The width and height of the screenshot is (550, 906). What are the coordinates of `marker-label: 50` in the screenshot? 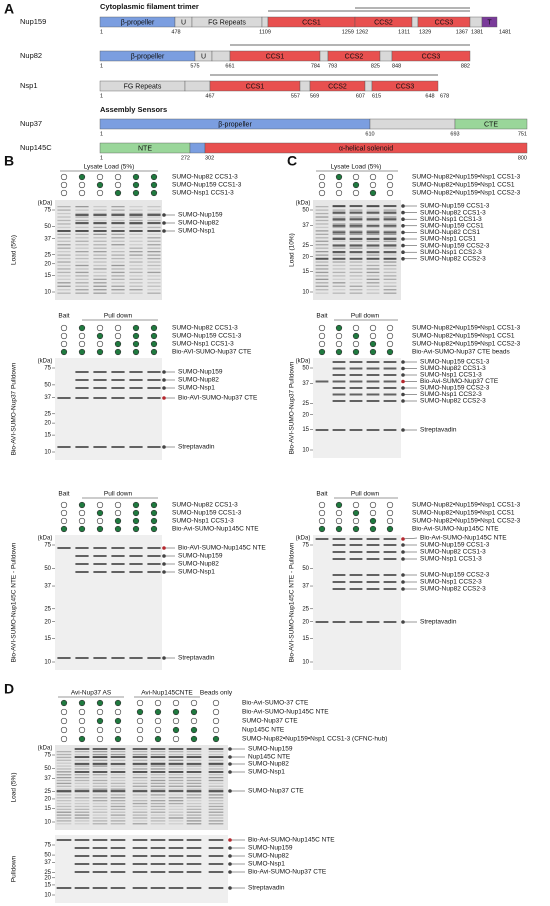 It's located at (47, 769).